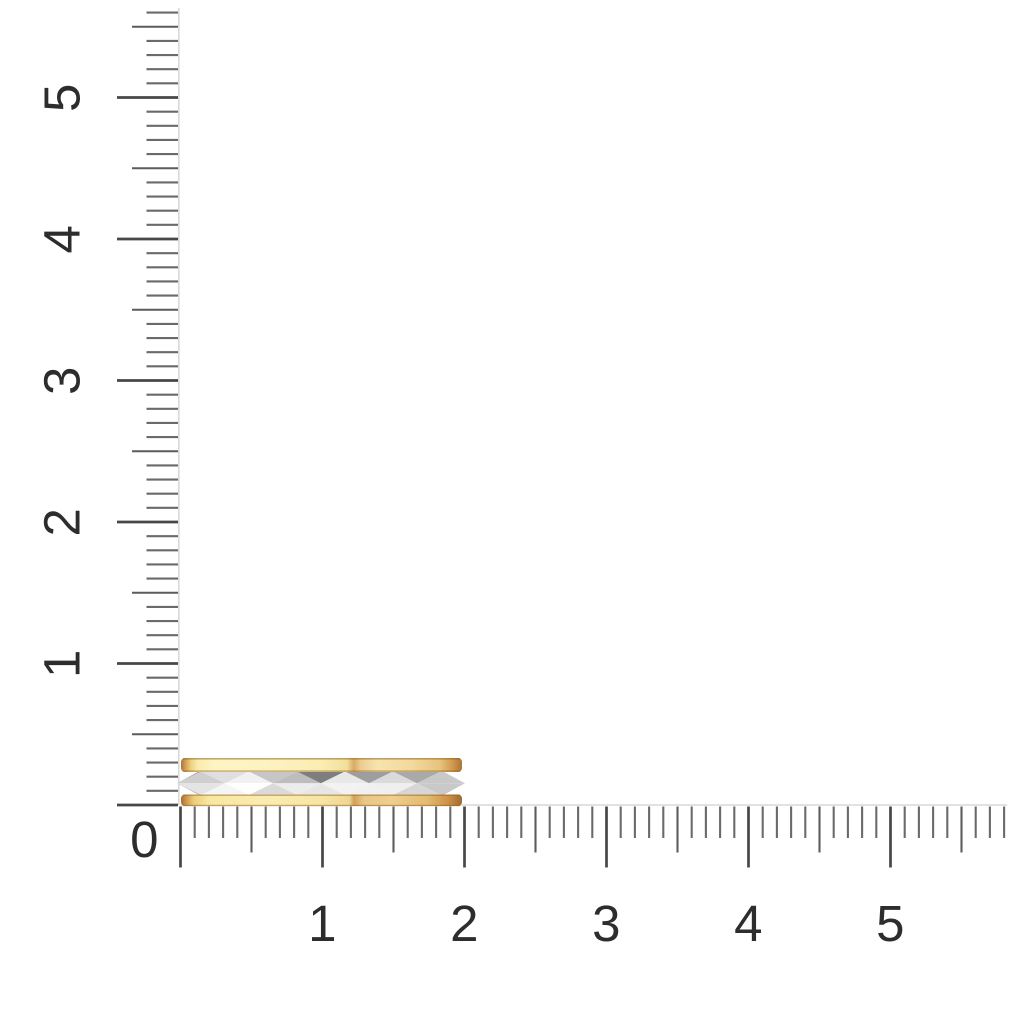 The height and width of the screenshot is (1009, 1009). What do you see at coordinates (321, 771) in the screenshot?
I see `ring-top-rail-lower-edge` at bounding box center [321, 771].